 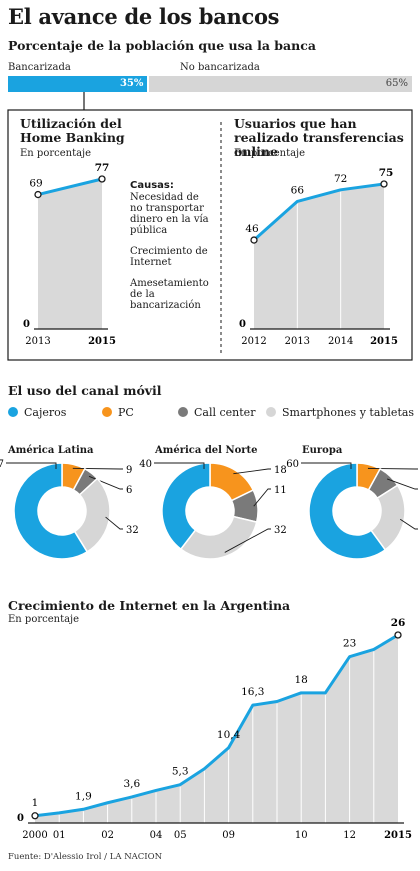 What do you see at coordinates (131, 83) in the screenshot?
I see `bar-value-label: 35%` at bounding box center [131, 83].